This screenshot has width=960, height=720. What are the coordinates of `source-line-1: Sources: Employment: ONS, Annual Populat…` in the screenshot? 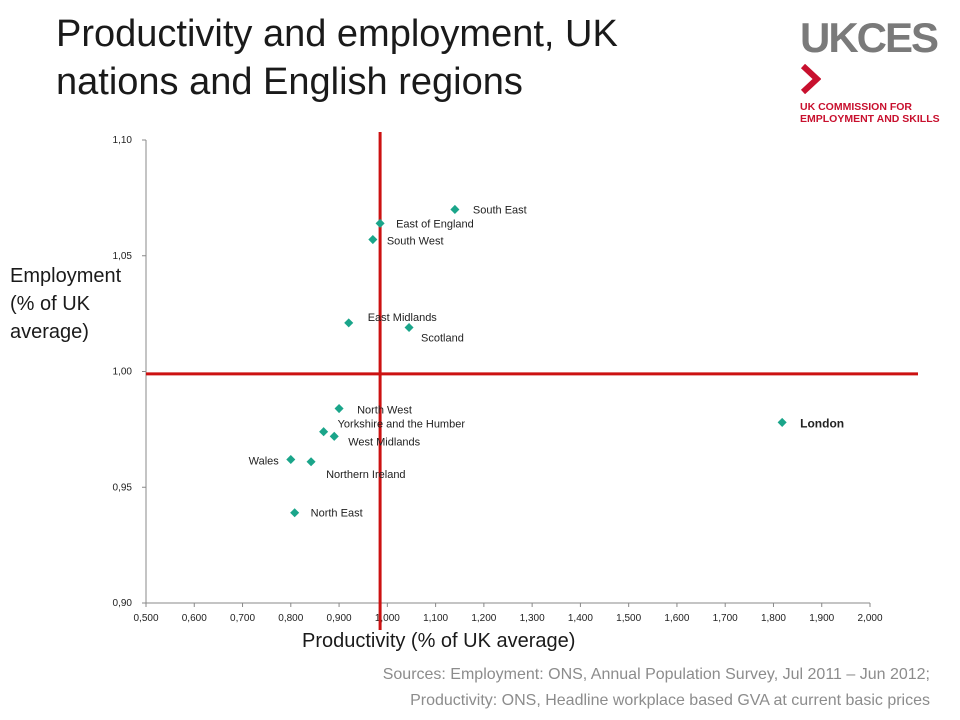 It's located at (656, 674).